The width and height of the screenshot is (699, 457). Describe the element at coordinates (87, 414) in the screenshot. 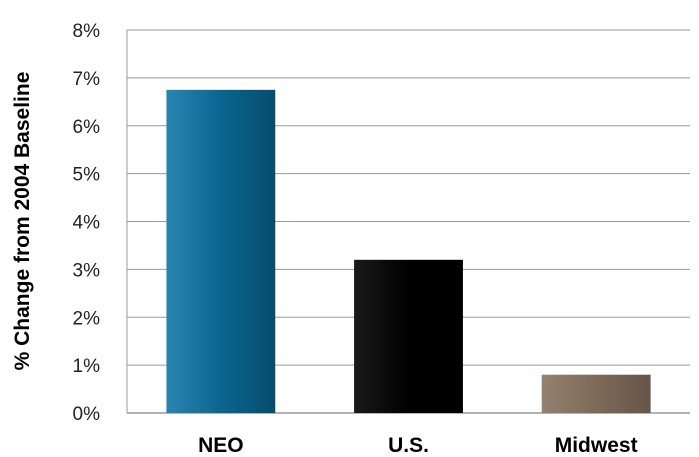

I see `y-tick-label: 0%` at that location.